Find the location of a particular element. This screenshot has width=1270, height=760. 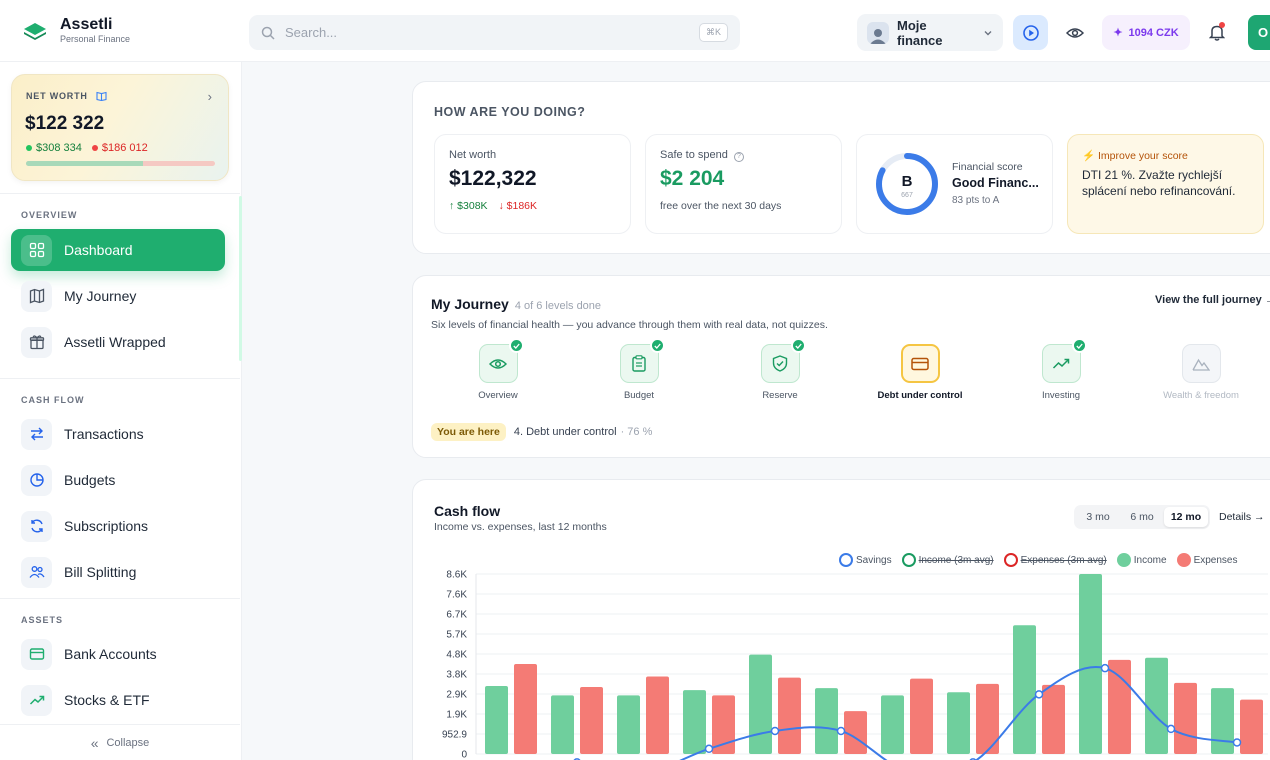

brand: Assetli Personal Finance is located at coordinates (76, 30).